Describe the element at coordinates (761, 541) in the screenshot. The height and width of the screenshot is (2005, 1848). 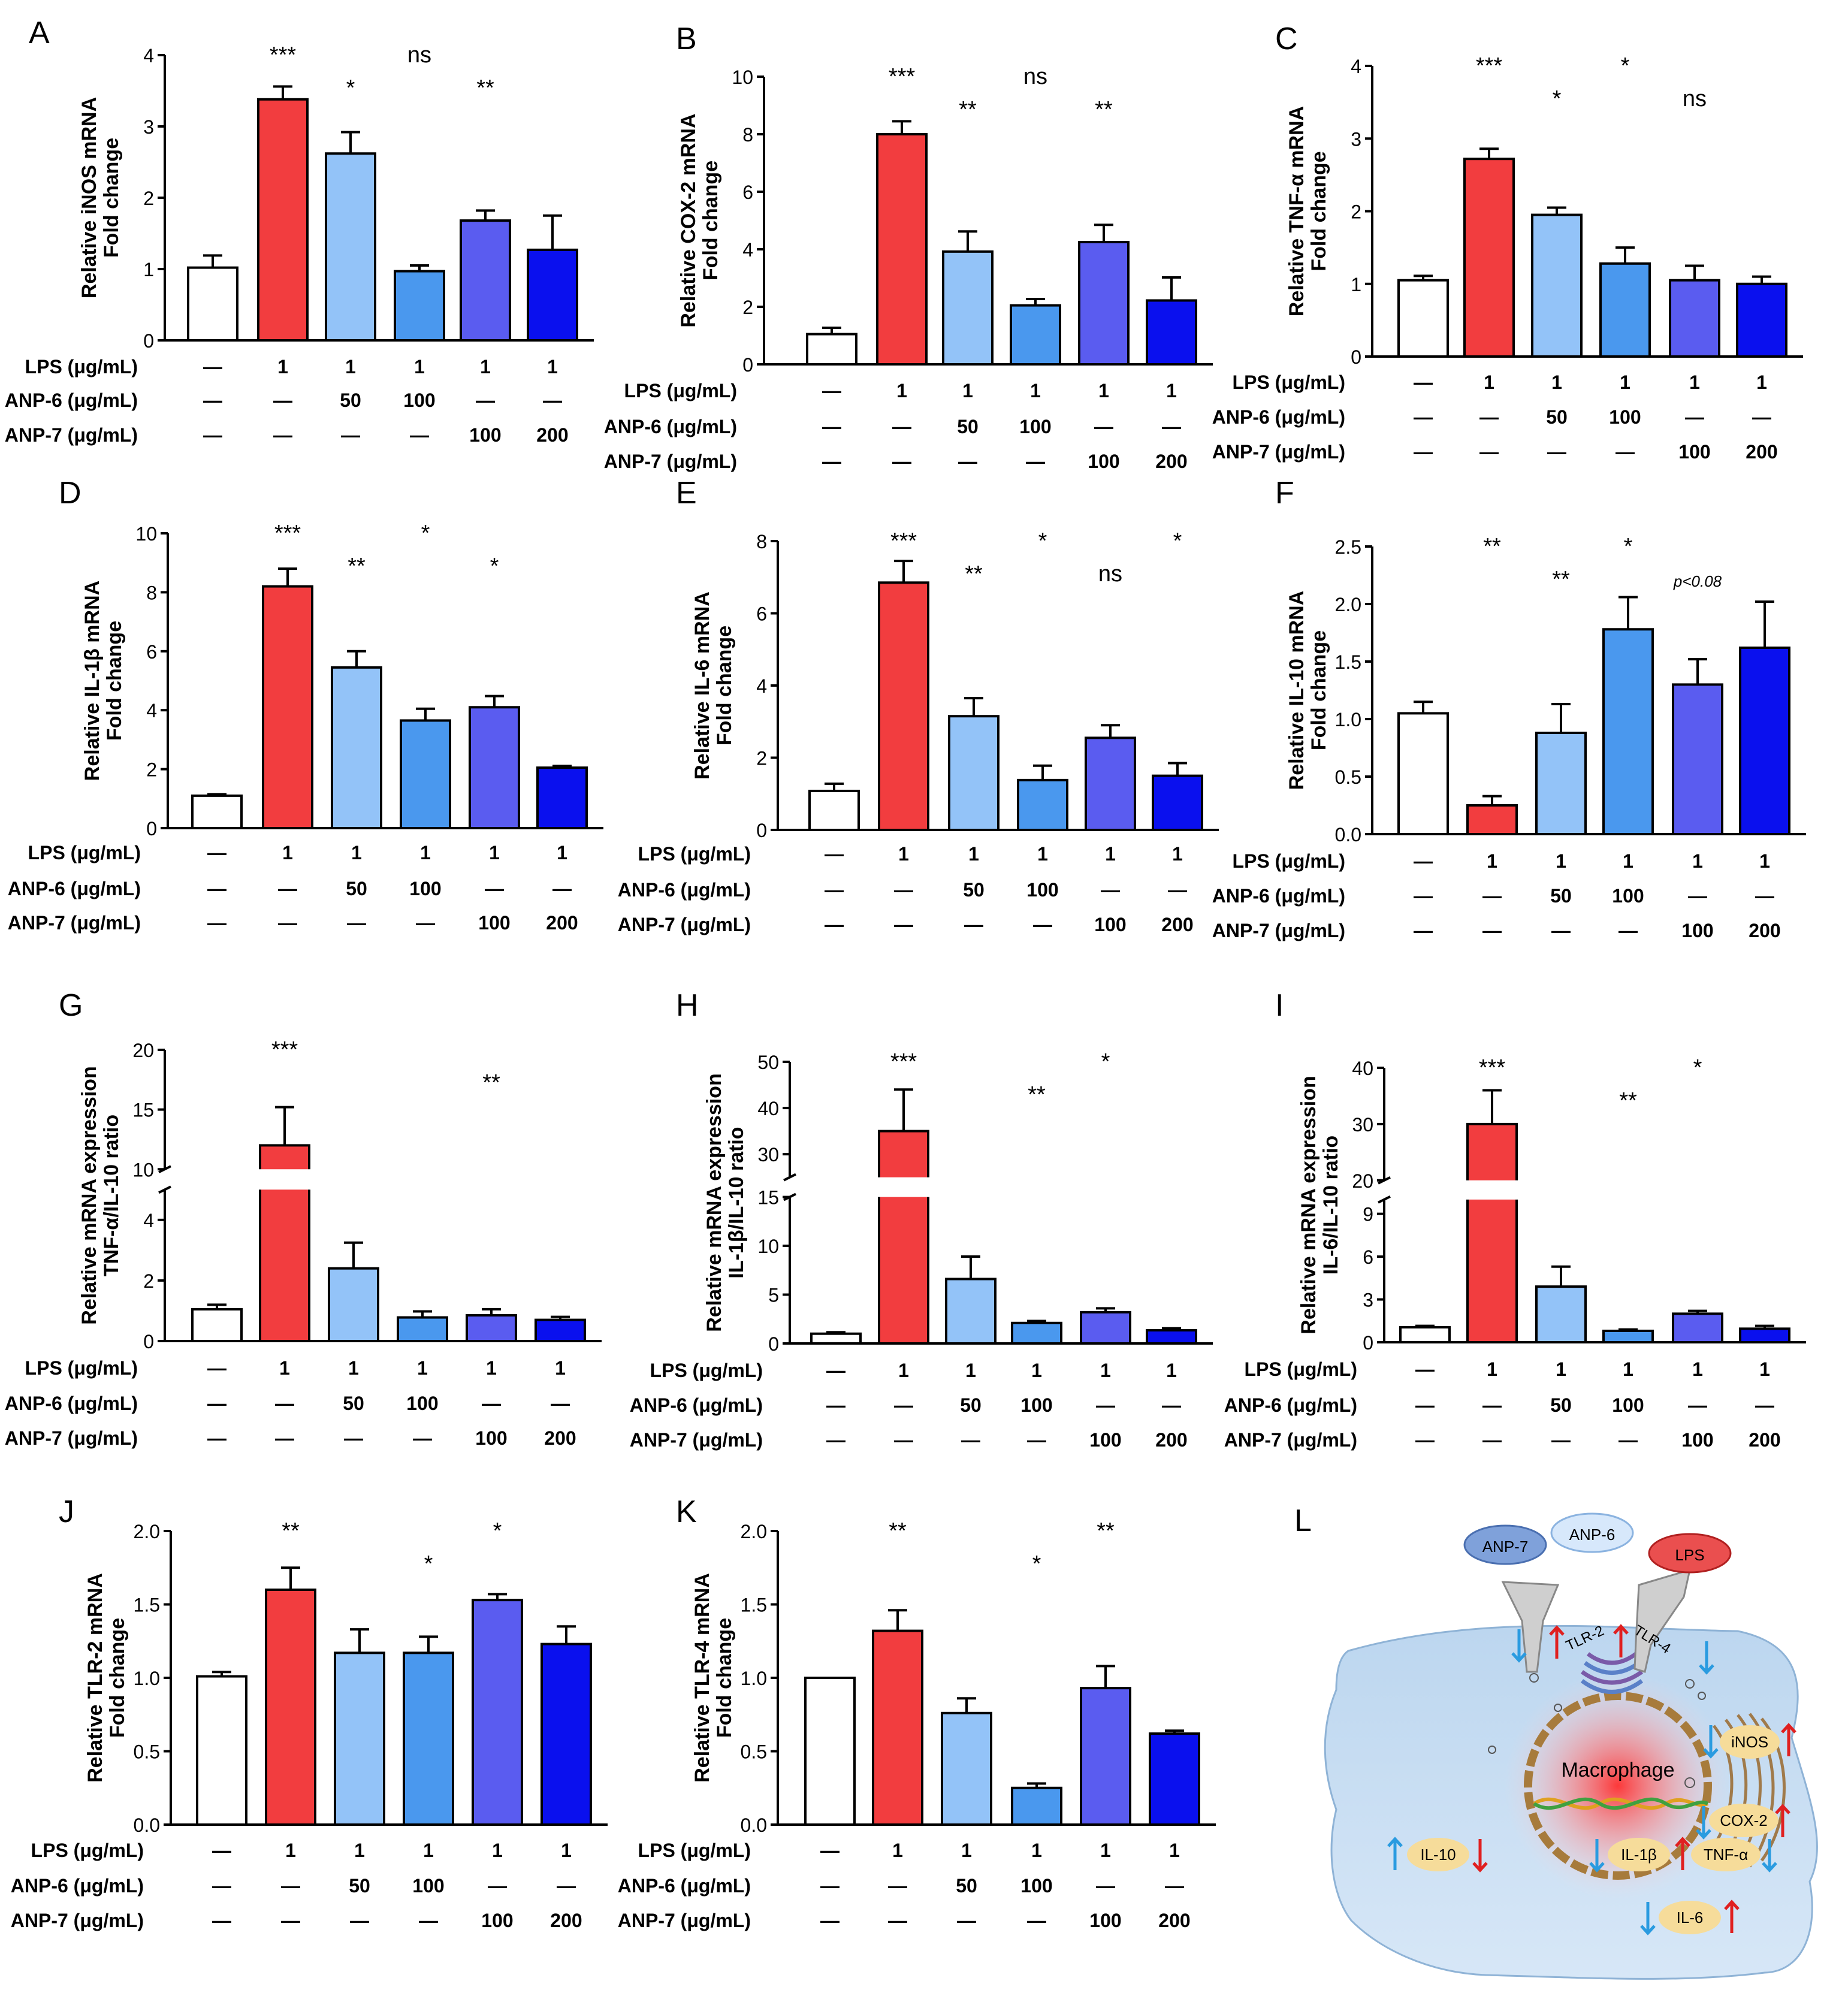
I see `y-tick-label: 8` at that location.